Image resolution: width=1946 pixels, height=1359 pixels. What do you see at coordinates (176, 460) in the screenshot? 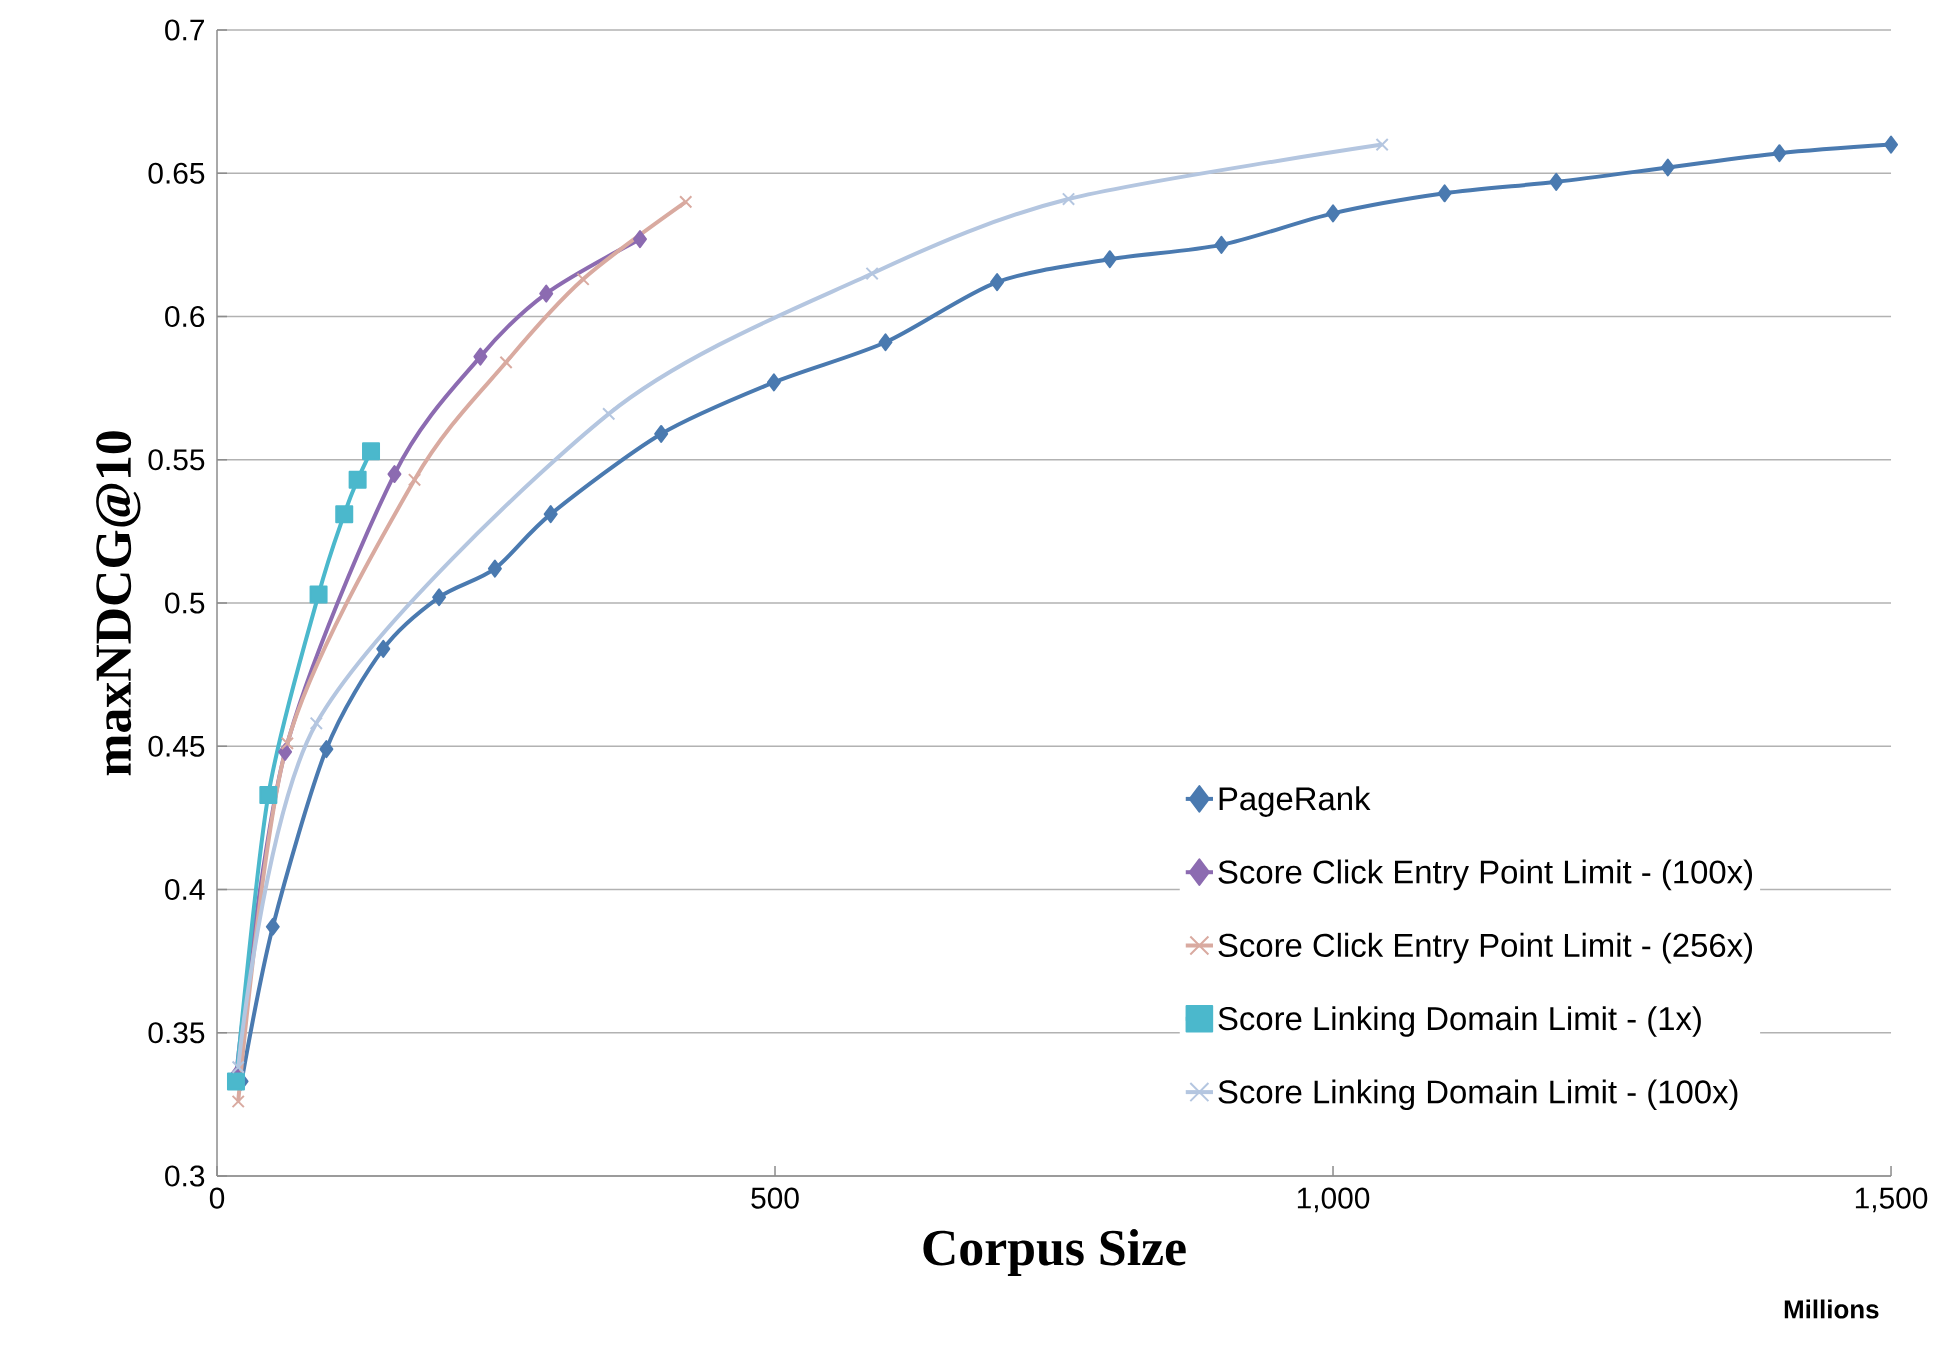
I see `y-tick-label: 0.55` at bounding box center [176, 460].